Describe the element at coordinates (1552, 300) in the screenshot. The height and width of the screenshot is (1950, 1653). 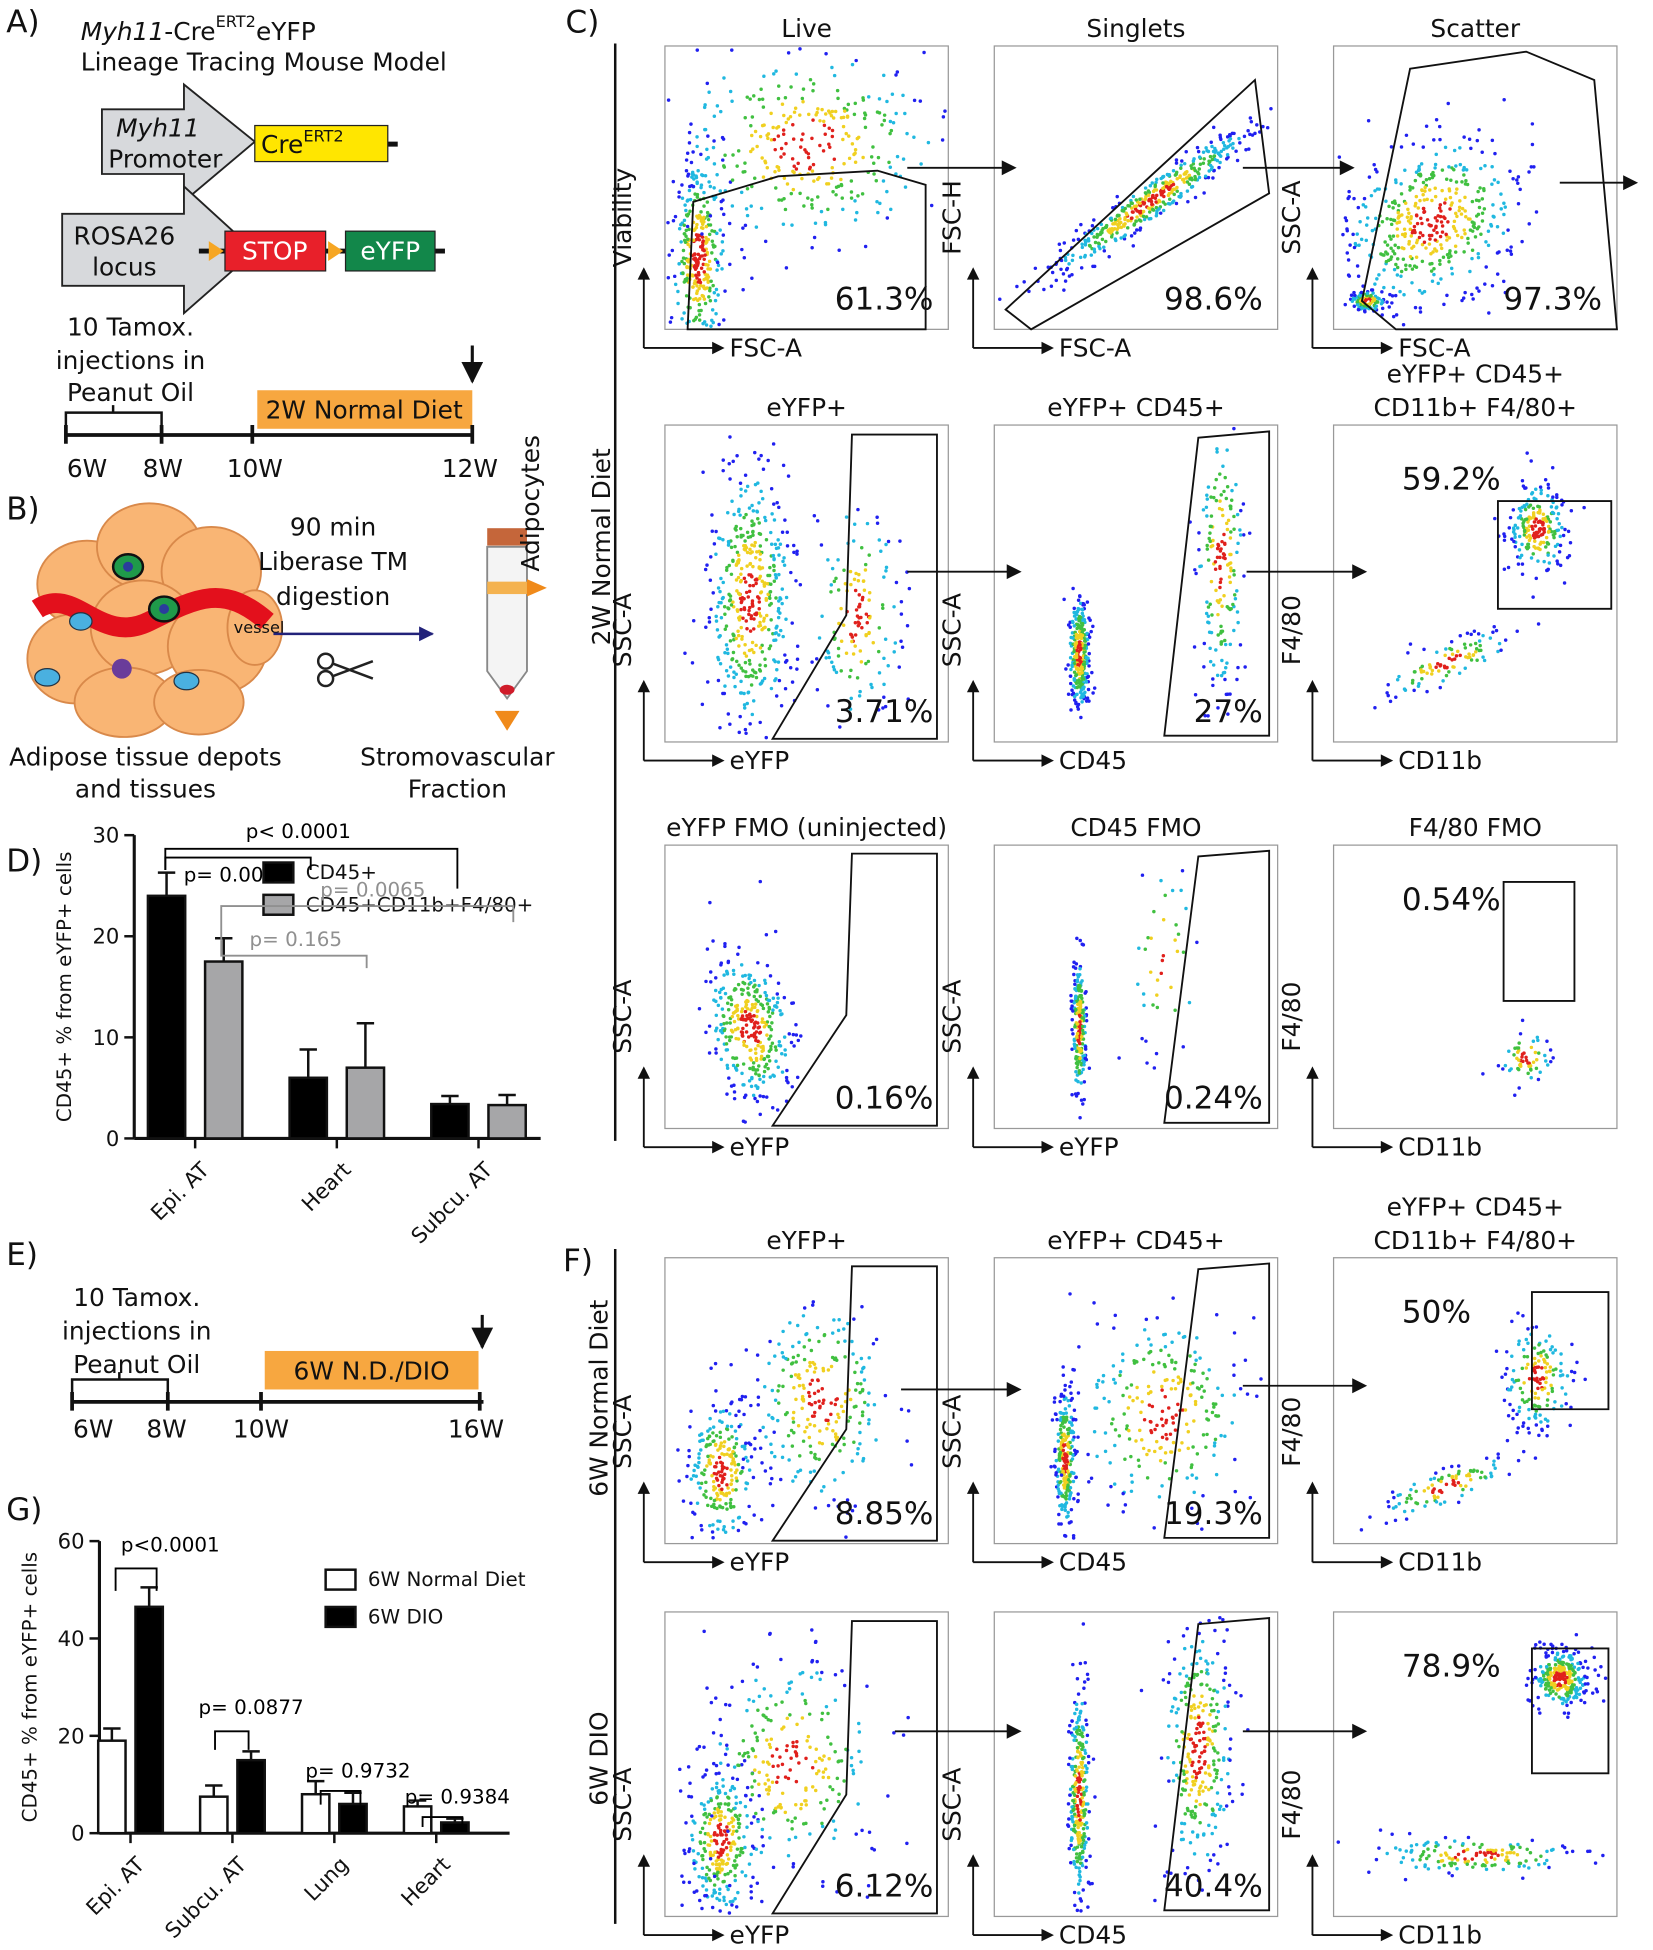
I see `gate-percent: 97.3%` at that location.